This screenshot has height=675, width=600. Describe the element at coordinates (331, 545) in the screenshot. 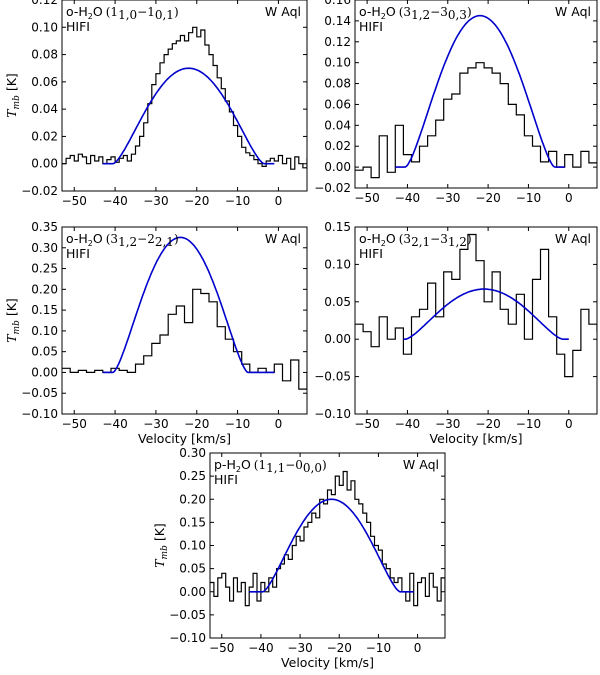

I see `model-profile` at that location.